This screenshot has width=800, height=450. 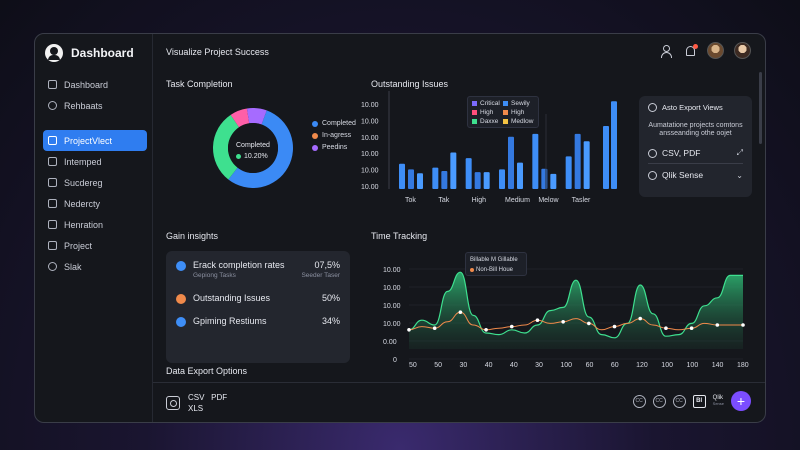 What do you see at coordinates (89, 53) in the screenshot?
I see `brand: Dashboard` at bounding box center [89, 53].